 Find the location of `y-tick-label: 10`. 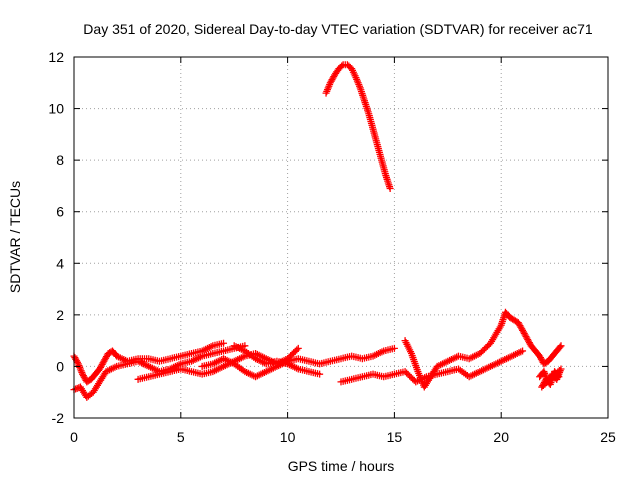

y-tick-label: 10 is located at coordinates (56, 109).